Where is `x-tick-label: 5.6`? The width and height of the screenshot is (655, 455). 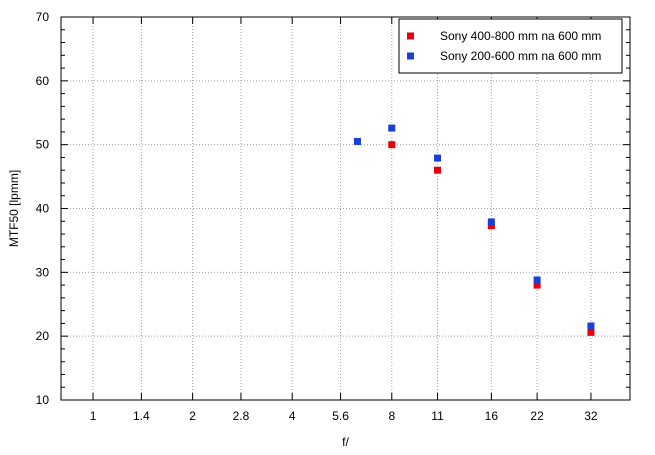
x-tick-label: 5.6 is located at coordinates (340, 416).